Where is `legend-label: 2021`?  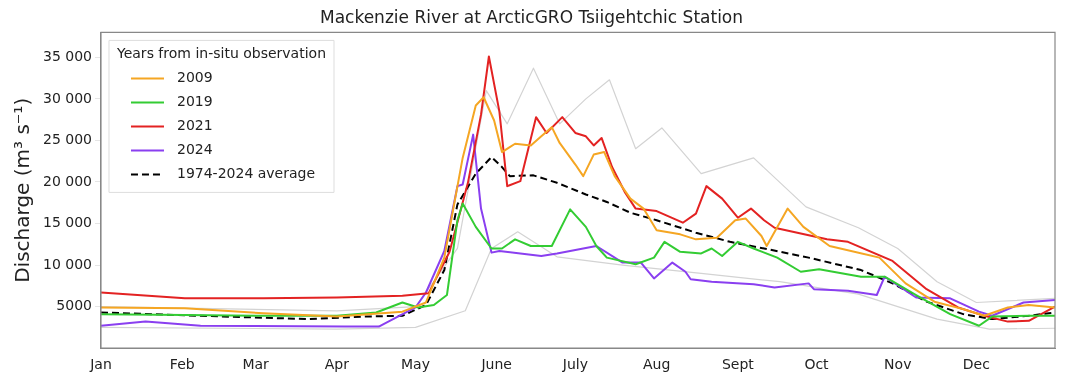
legend-label: 2021 is located at coordinates (194, 125).